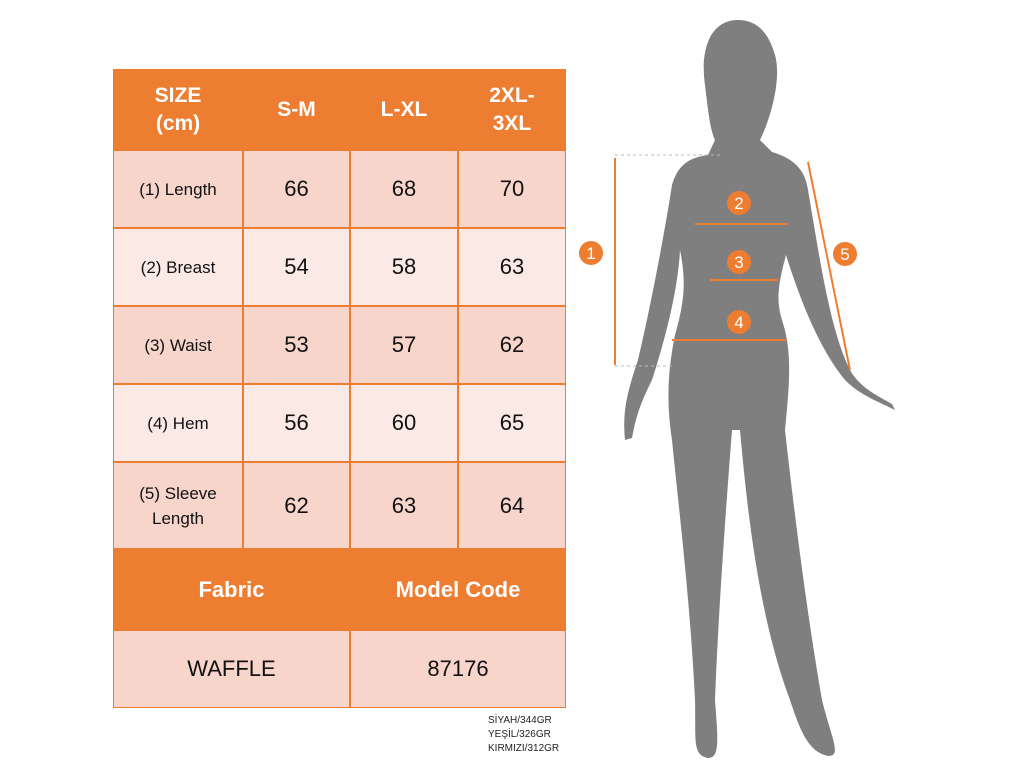 The height and width of the screenshot is (776, 1024). Describe the element at coordinates (667, 260) in the screenshot. I see `guide-lines` at that location.